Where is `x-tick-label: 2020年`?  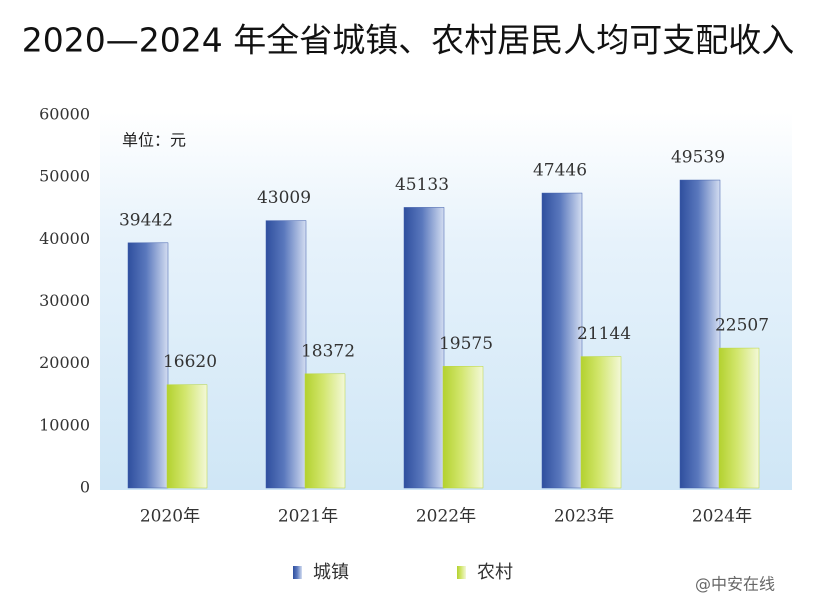
x-tick-label: 2020年 is located at coordinates (170, 517).